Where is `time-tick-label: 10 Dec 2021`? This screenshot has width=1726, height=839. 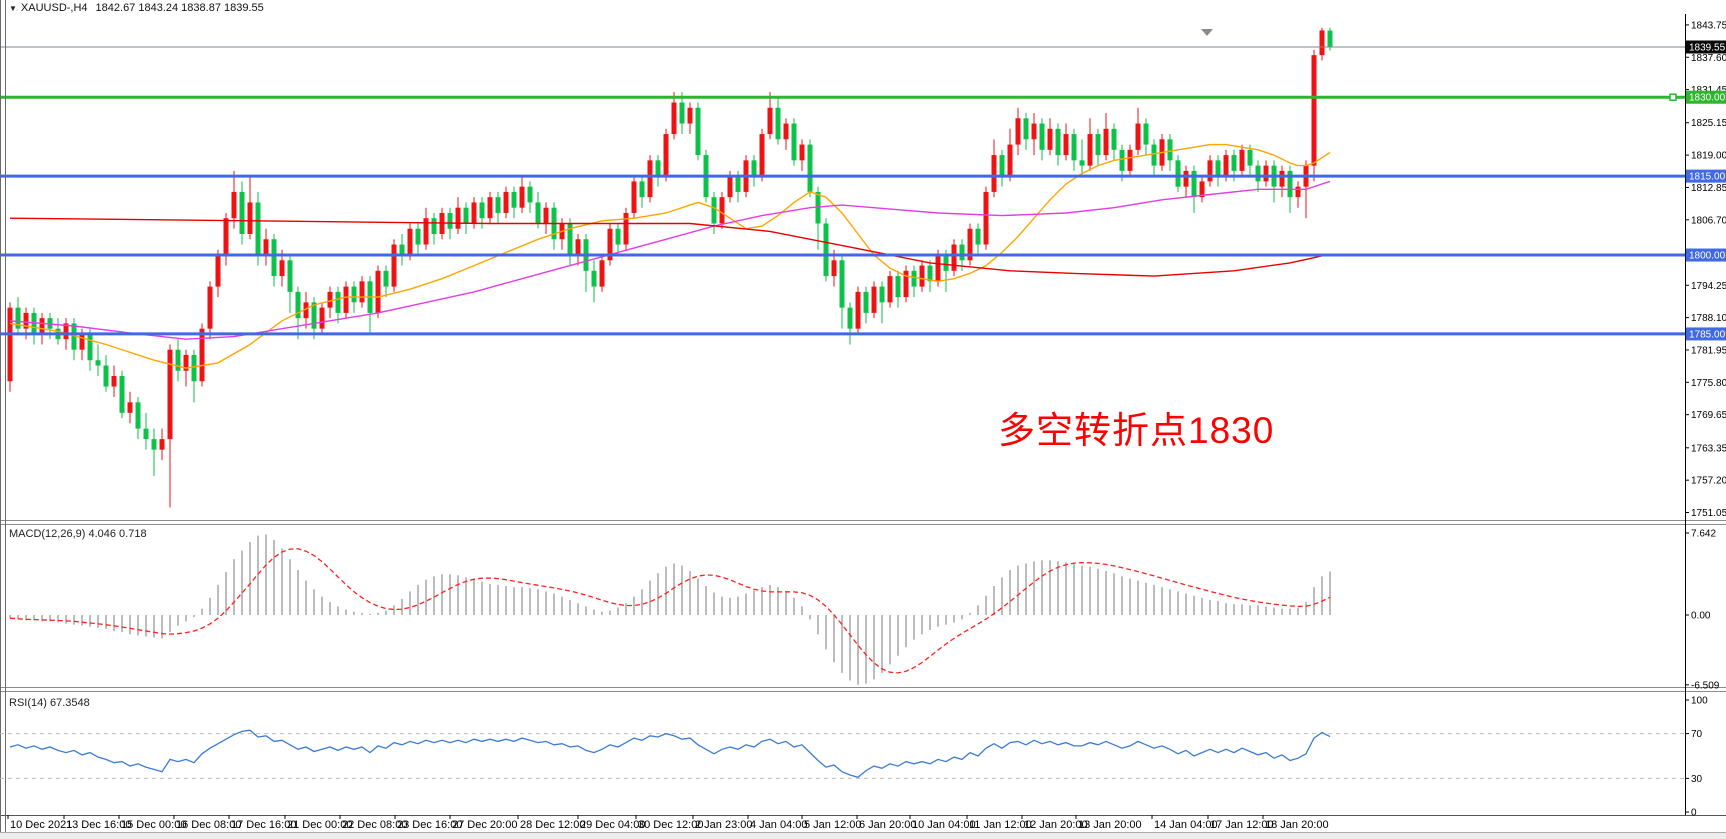
time-tick-label: 10 Dec 2021 is located at coordinates (41, 825).